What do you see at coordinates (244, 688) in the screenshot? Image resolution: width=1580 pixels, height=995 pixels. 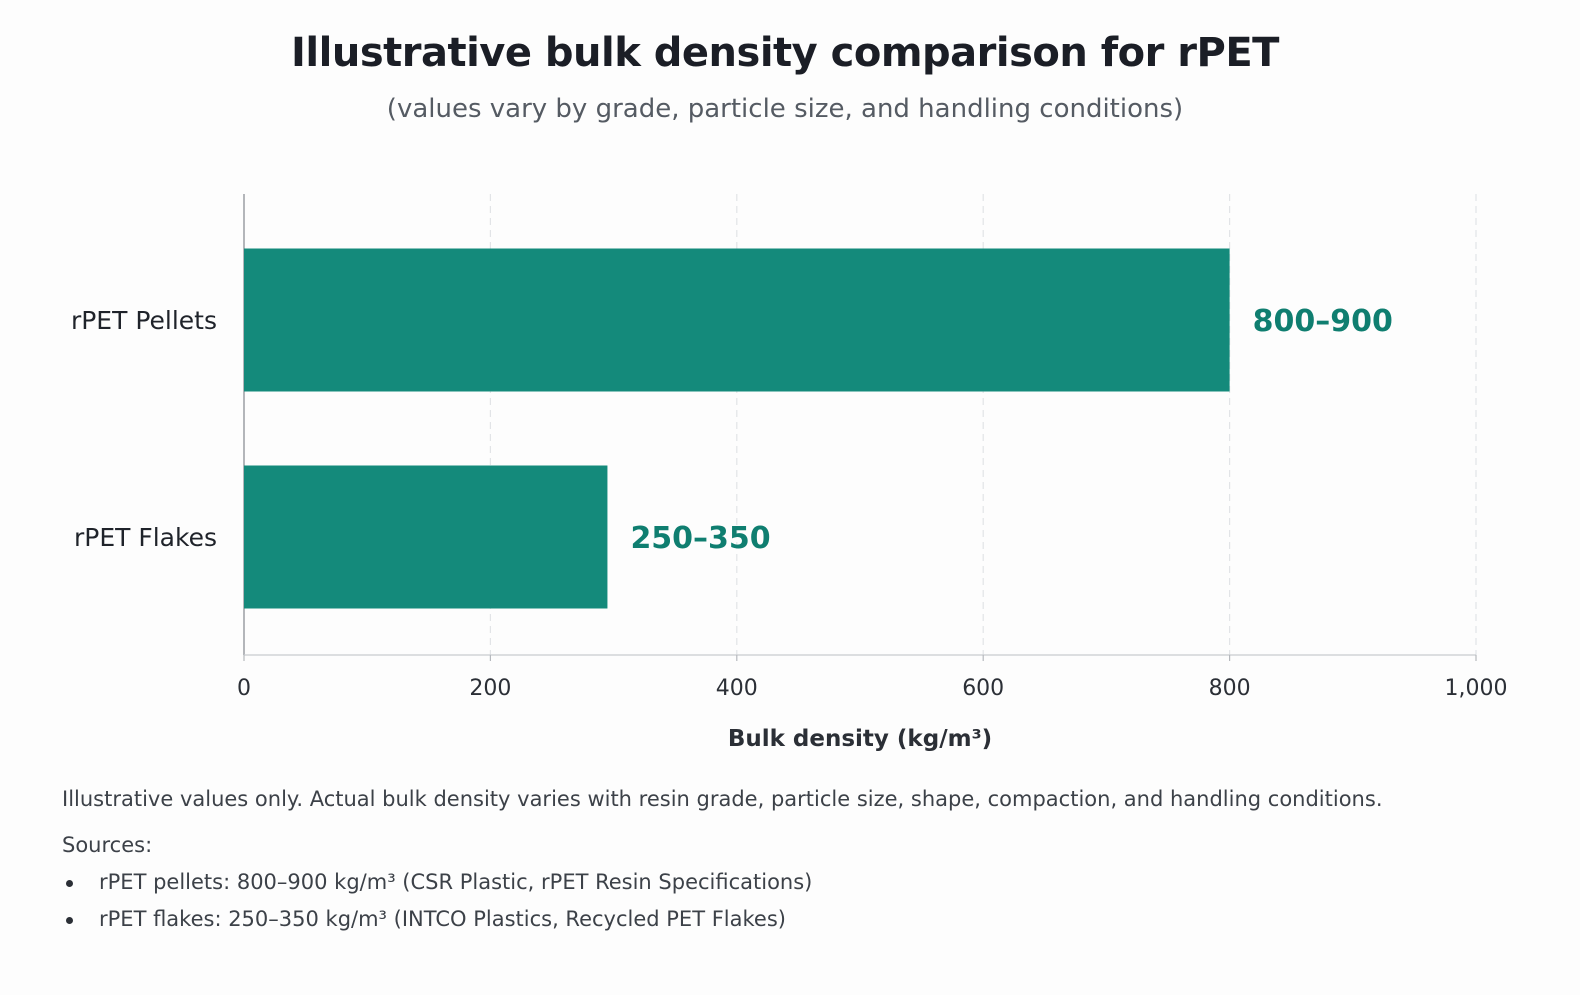 I see `x-tick-label: 0` at bounding box center [244, 688].